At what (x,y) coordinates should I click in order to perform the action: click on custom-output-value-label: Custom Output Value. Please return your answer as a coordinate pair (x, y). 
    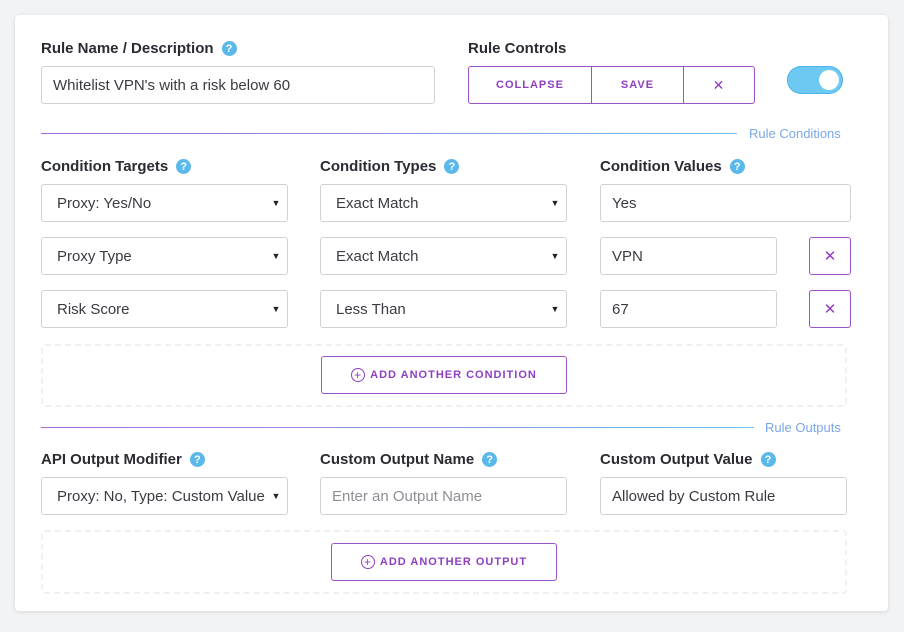
    Looking at the image, I should click on (676, 459).